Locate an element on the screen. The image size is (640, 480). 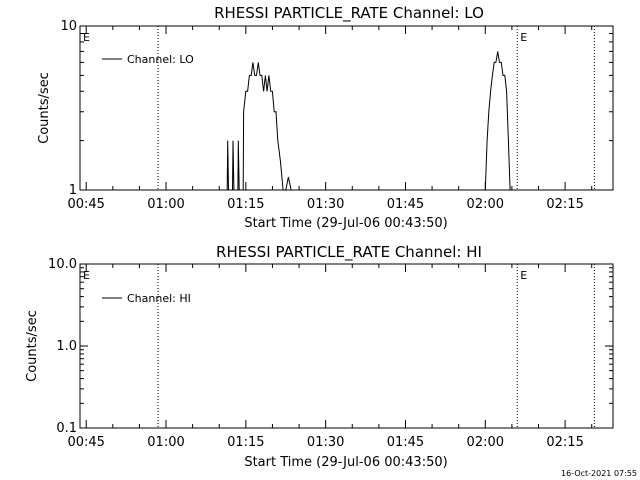
lo-x-tick-label: 01:15 is located at coordinates (245, 204).